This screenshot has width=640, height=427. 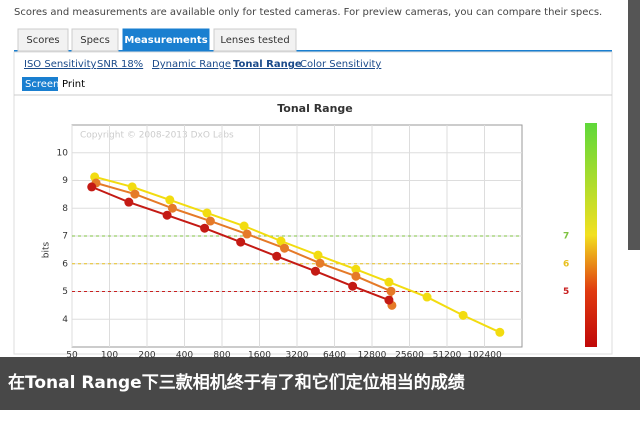 What do you see at coordinates (591, 235) in the screenshot?
I see `color-scale` at bounding box center [591, 235].